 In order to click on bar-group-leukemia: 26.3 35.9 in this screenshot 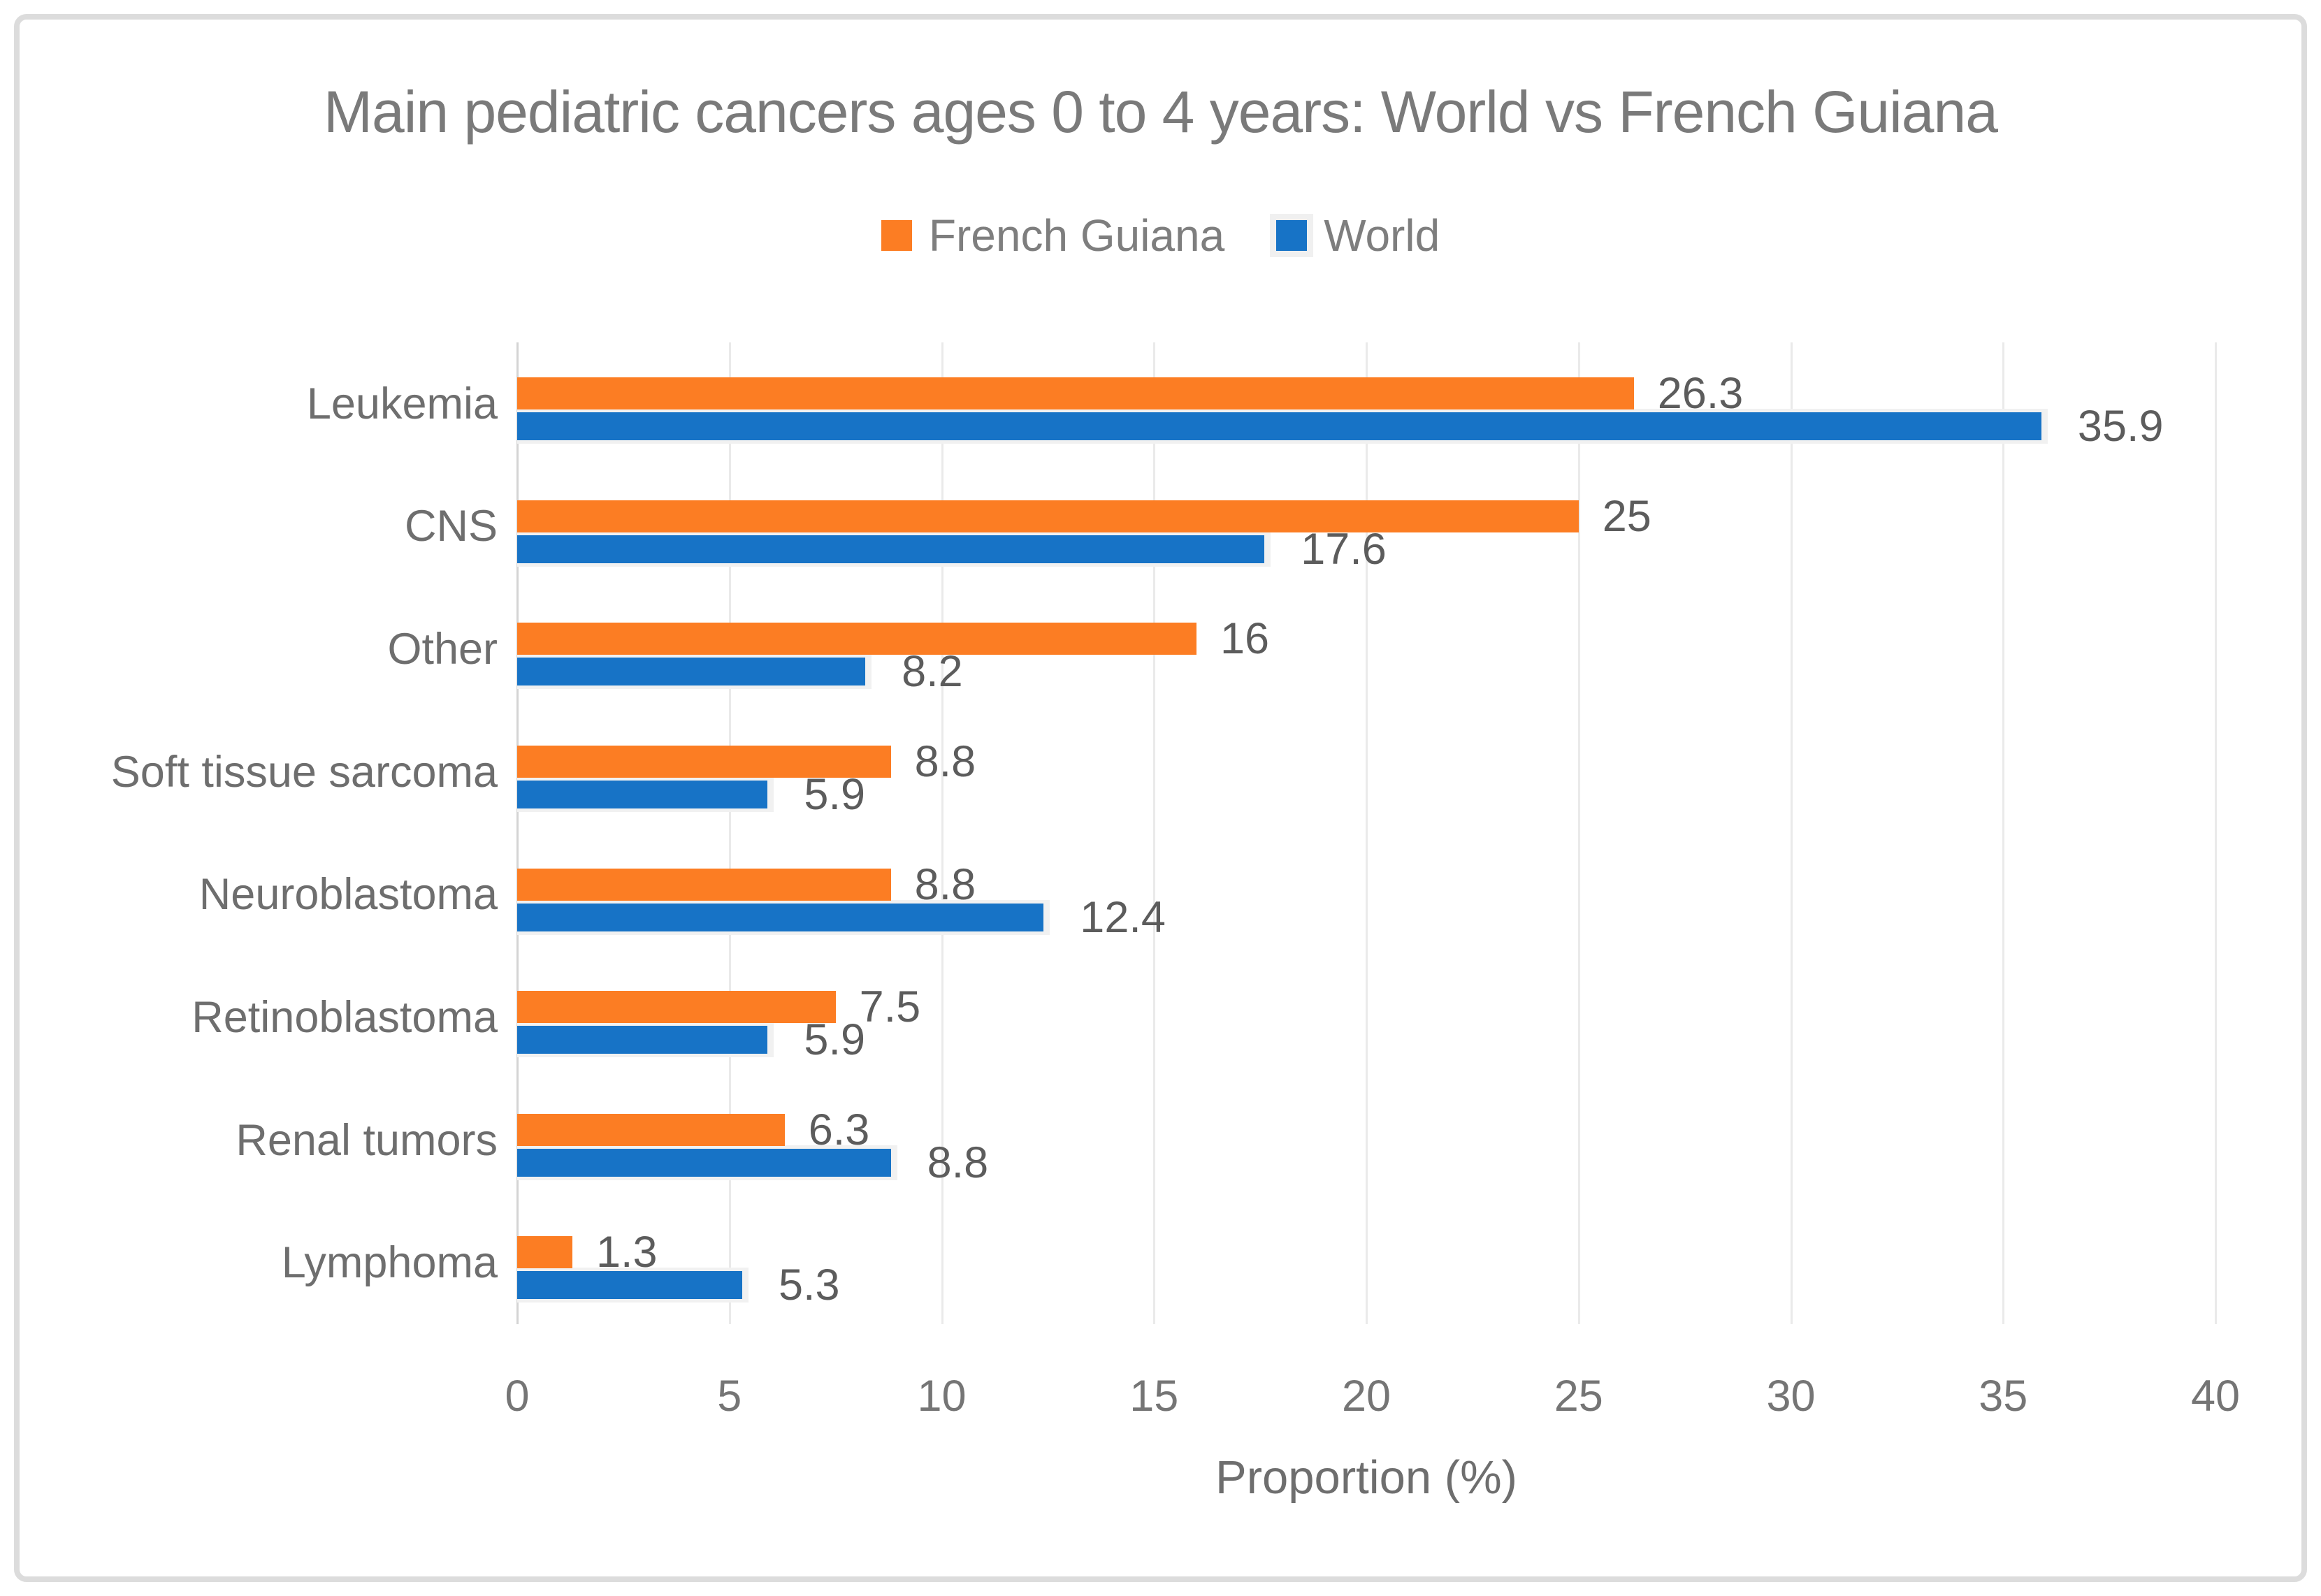, I will do `click(1366, 403)`.